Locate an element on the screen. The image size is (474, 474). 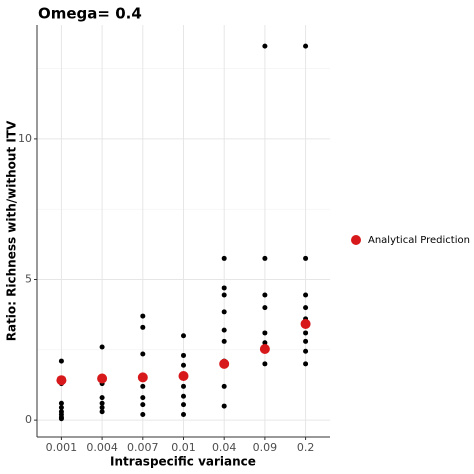
x-tick-label: 0.01 is located at coordinates (183, 447).